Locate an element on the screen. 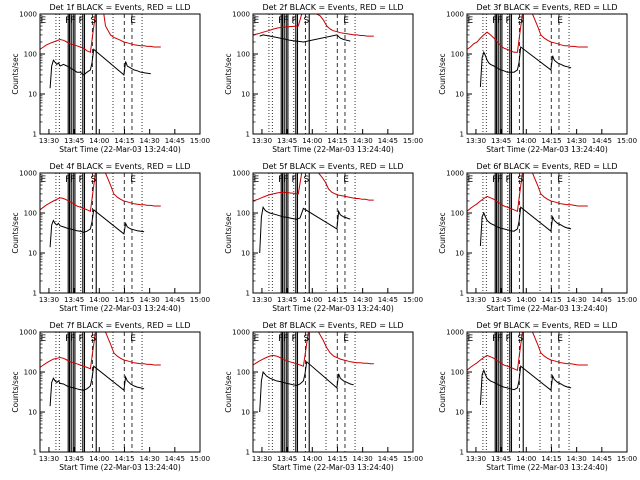 The image size is (640, 480). y-axis-label: Counts/sec is located at coordinates (228, 73).